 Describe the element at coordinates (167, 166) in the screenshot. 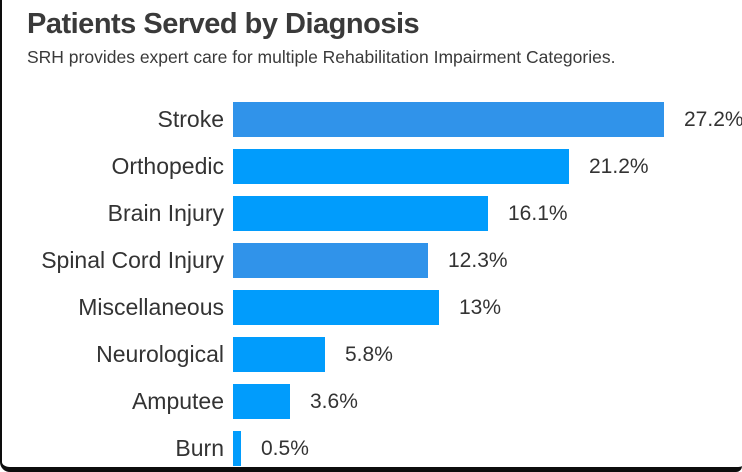

I see `category-label: Orthopedic` at that location.